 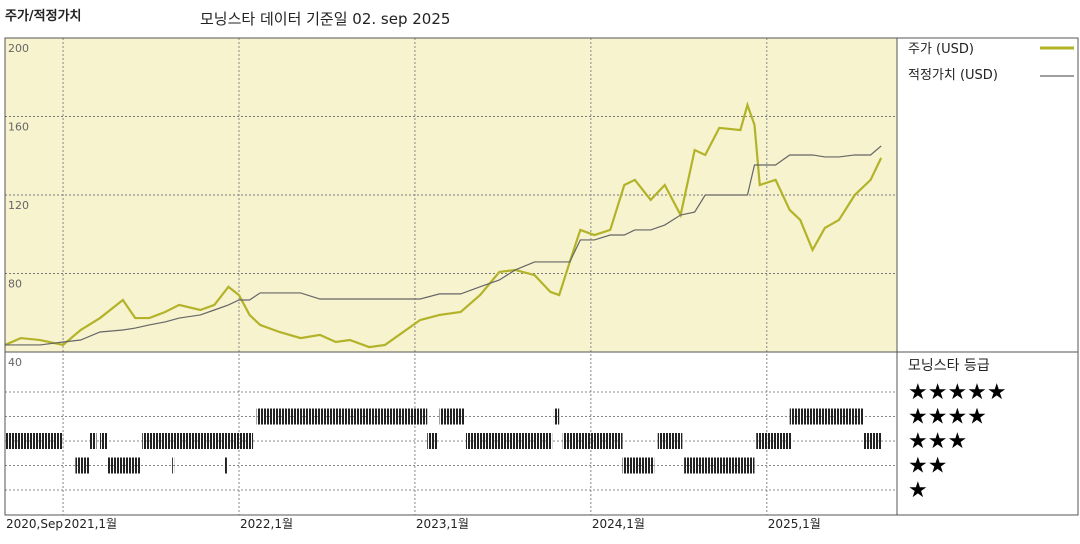 I want to click on rating-label: ★, so click(x=918, y=490).